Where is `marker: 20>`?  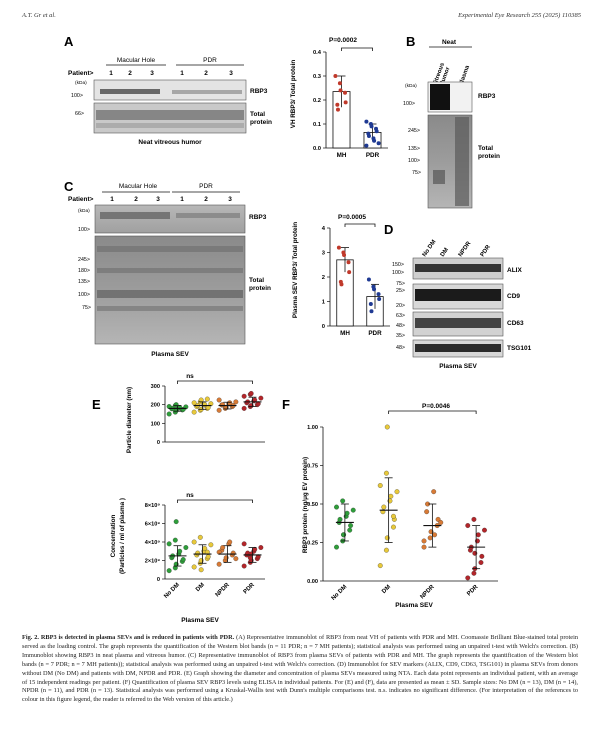
marker: 20> is located at coordinates (400, 306).